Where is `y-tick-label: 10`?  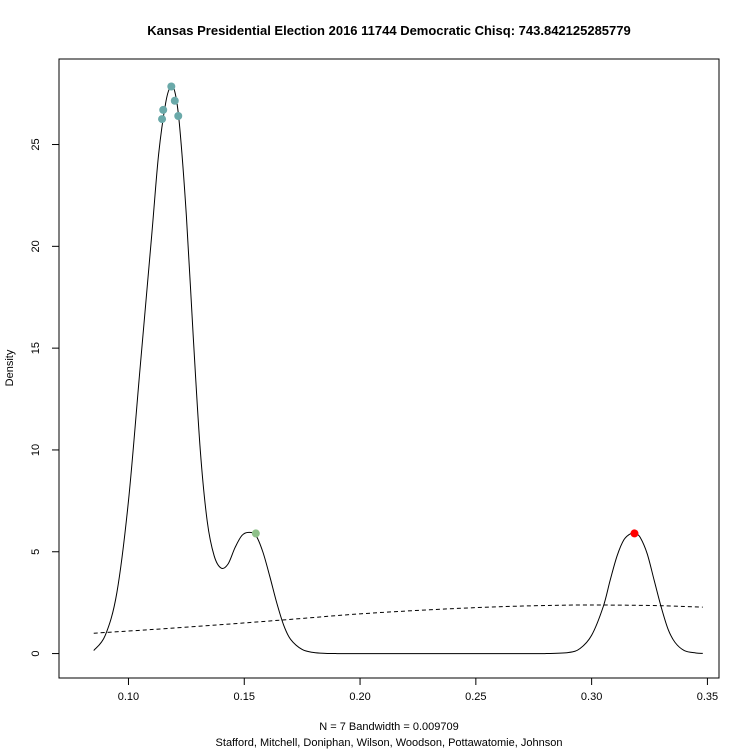
y-tick-label: 10 is located at coordinates (36, 450).